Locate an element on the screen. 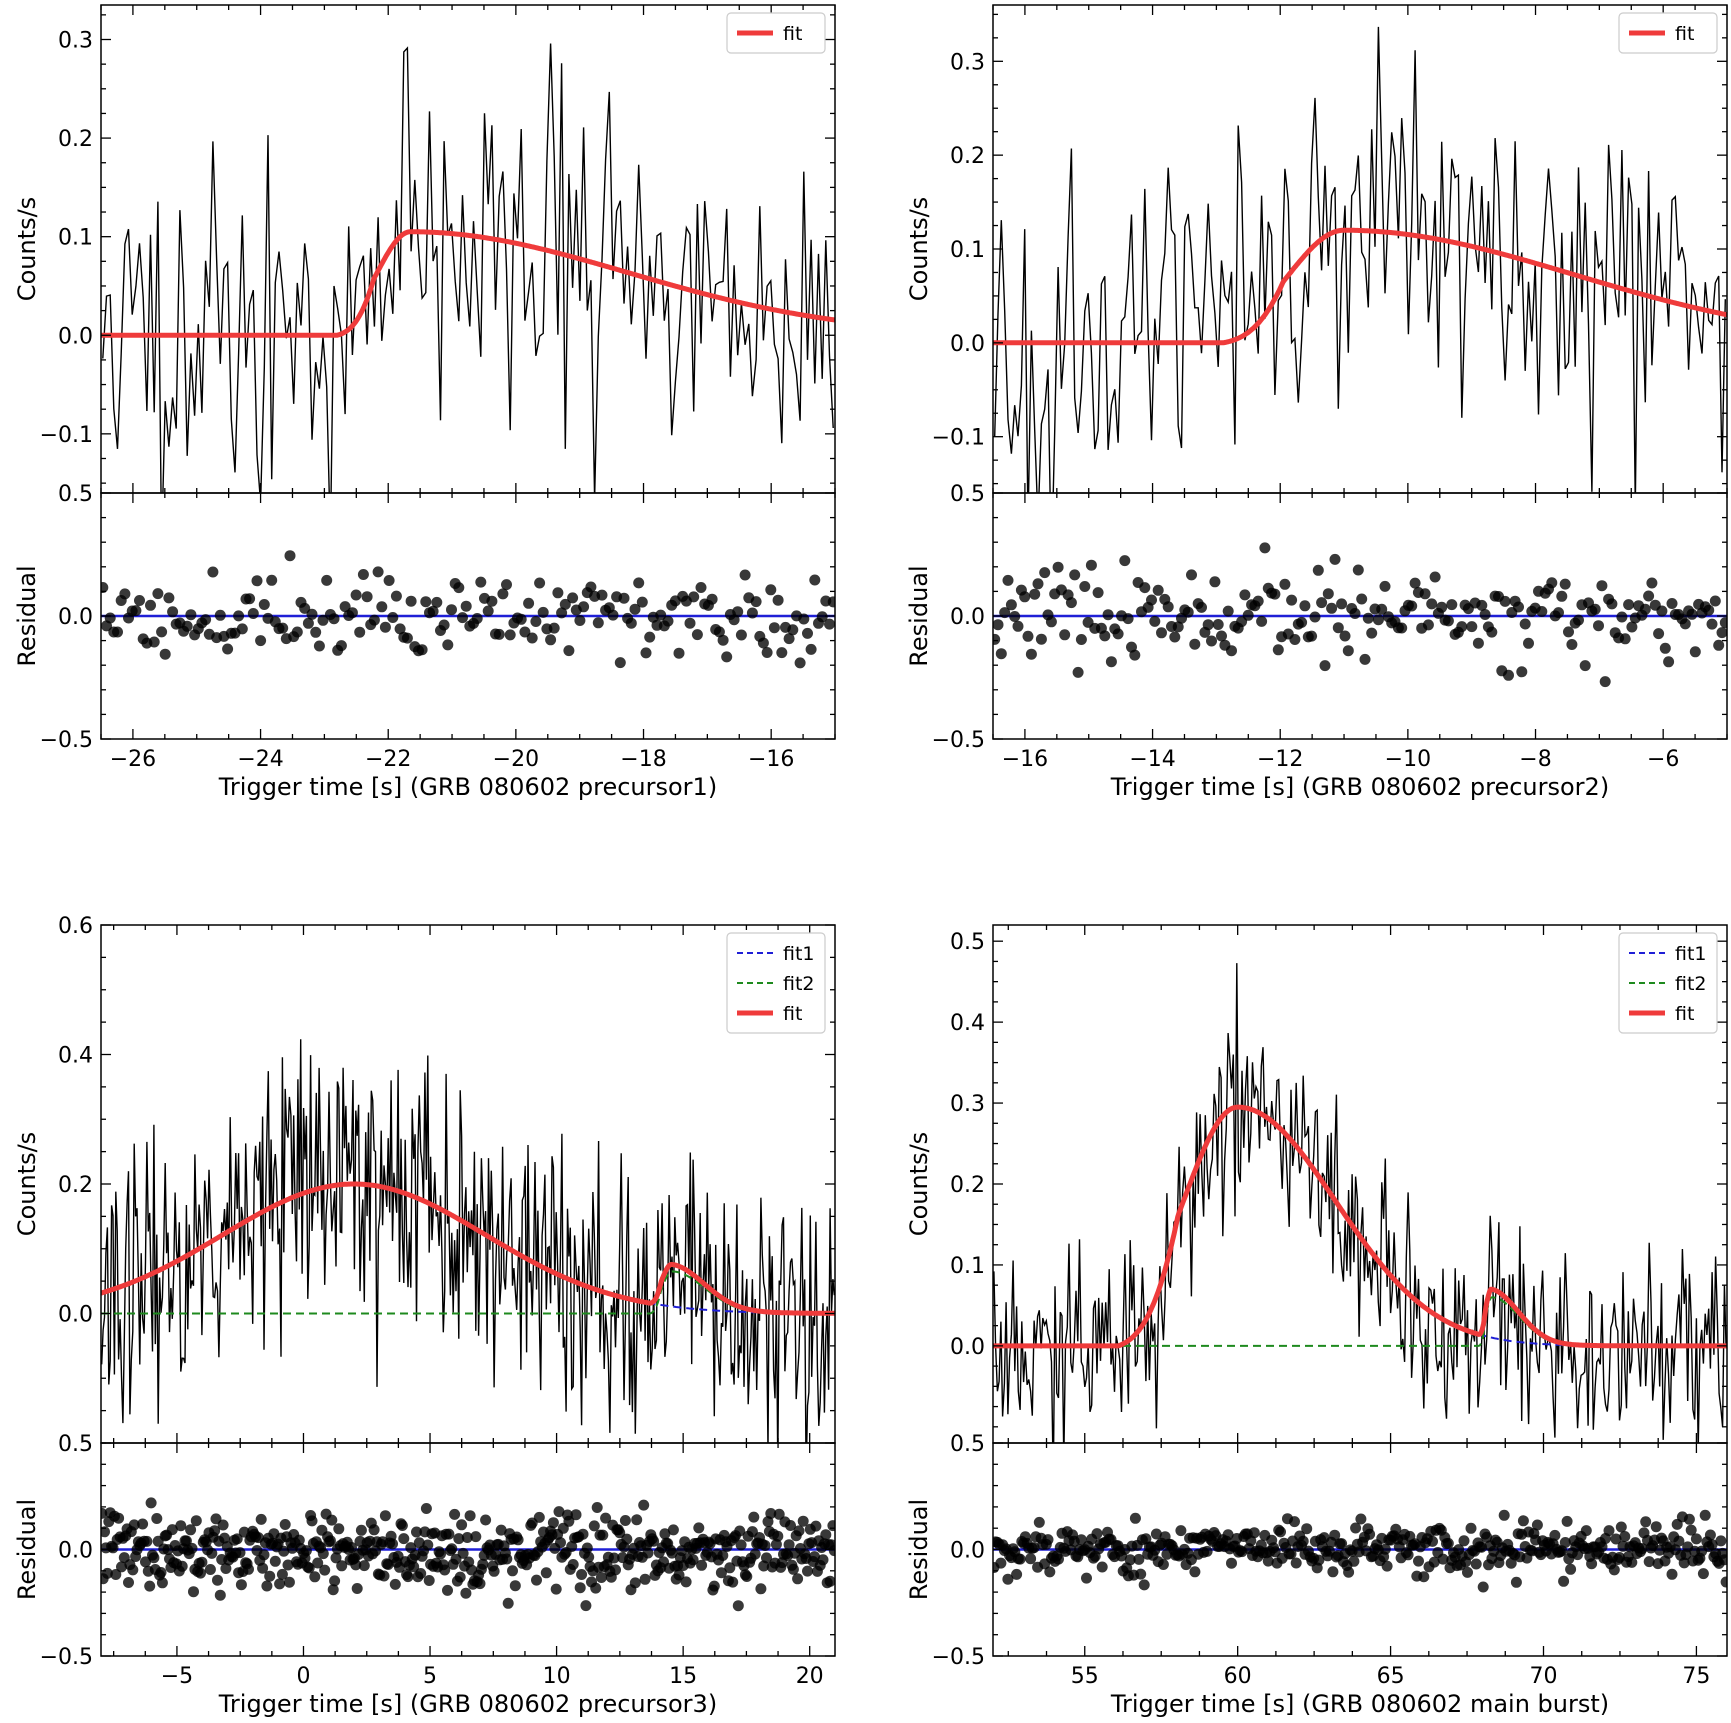  x-tick-label: −5 is located at coordinates (177, 1676).